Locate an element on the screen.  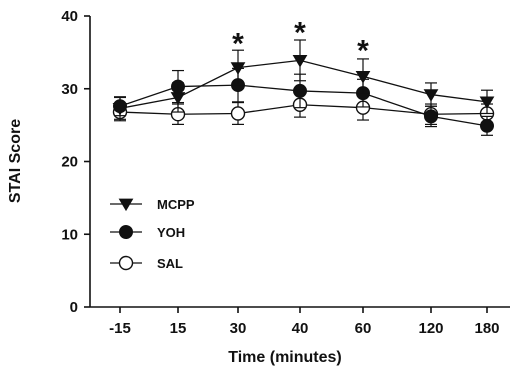
x-axis-title: Time (minutes) is located at coordinates (285, 357).